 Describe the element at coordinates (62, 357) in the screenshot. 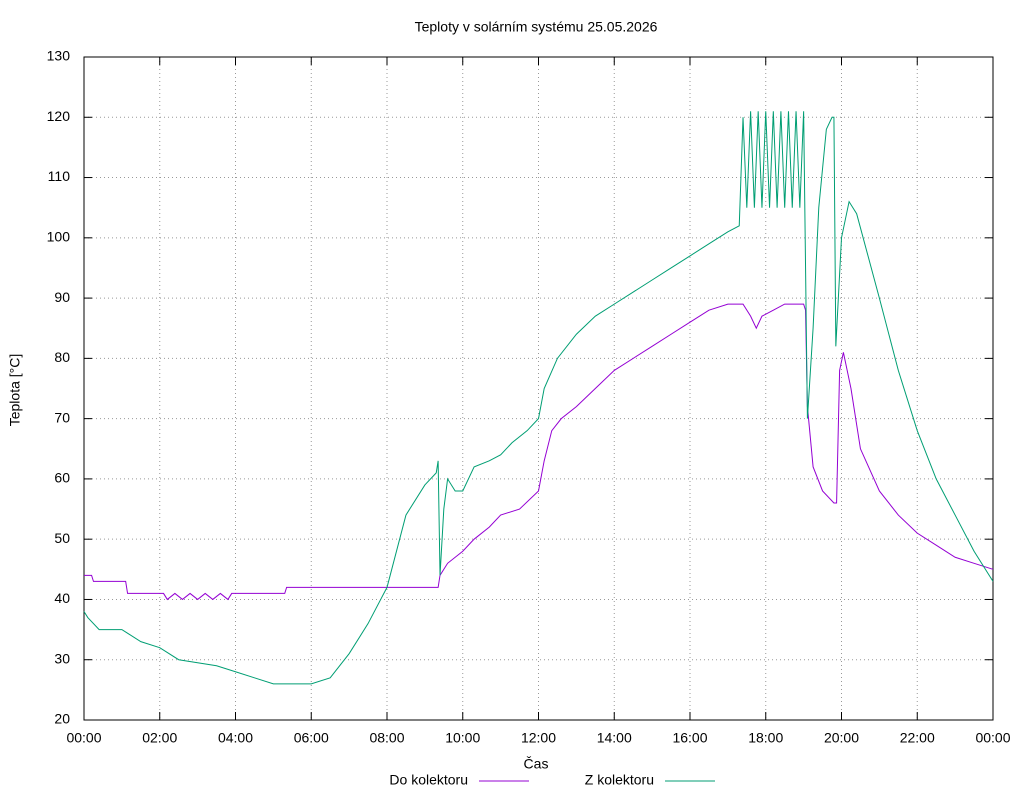

I see `y-tick-label: 80` at that location.